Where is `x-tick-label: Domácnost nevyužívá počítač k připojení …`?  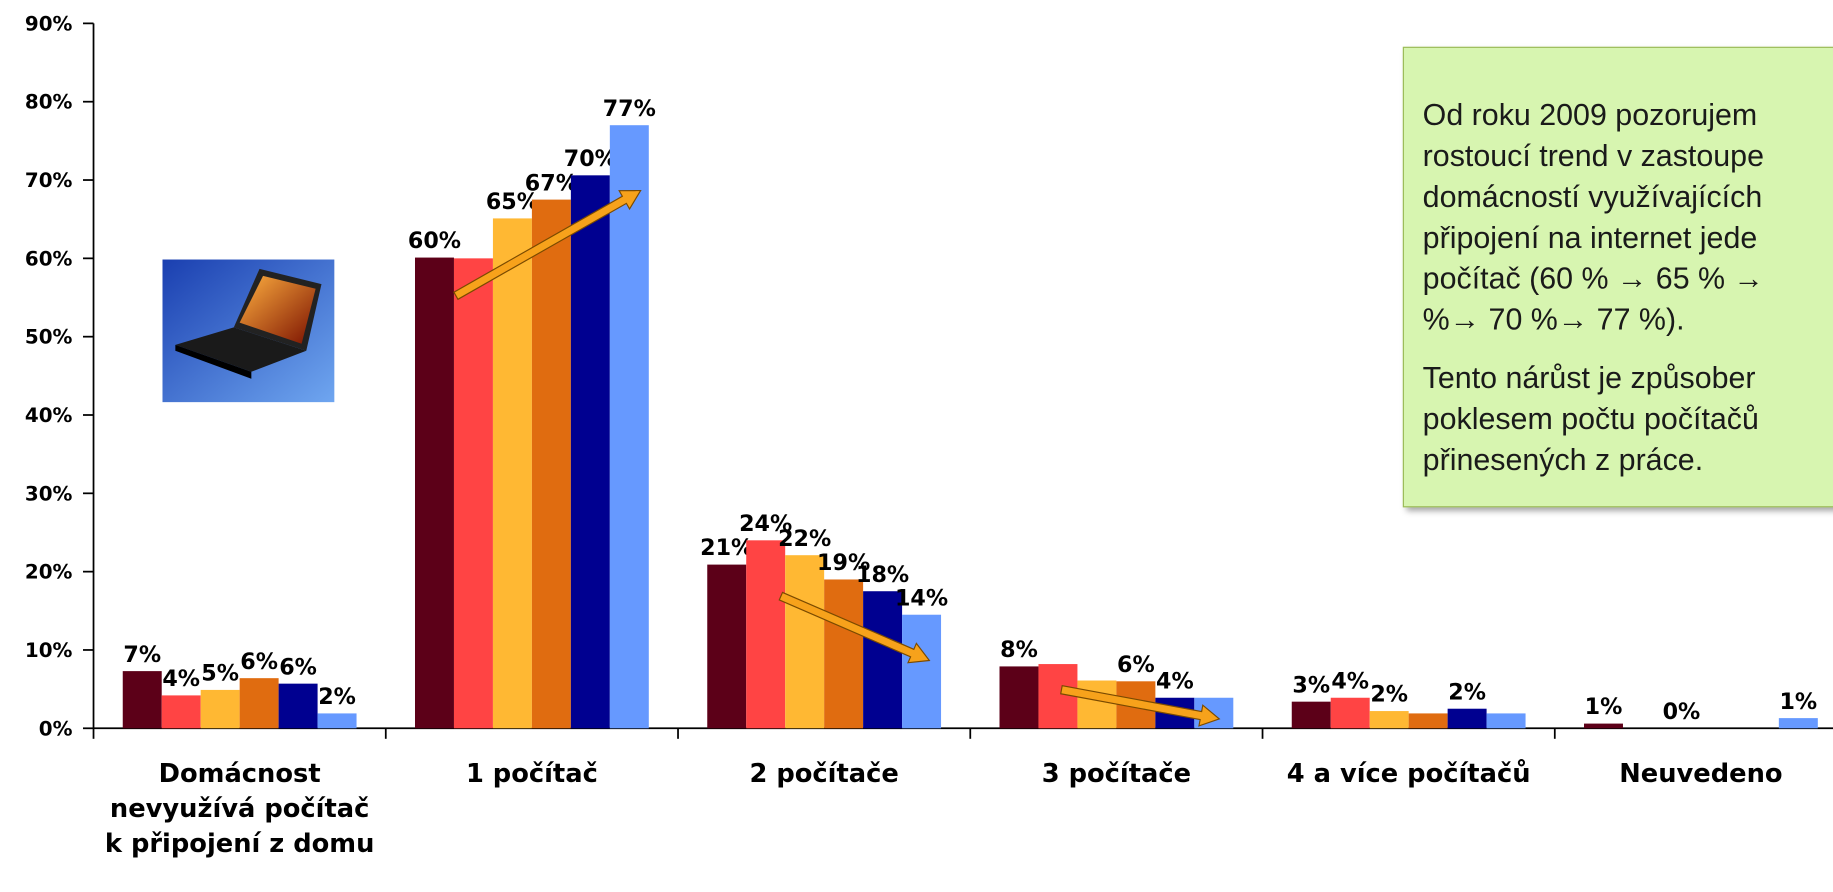 x-tick-label: Domácnost nevyužívá počítač k připojení … is located at coordinates (239, 809).